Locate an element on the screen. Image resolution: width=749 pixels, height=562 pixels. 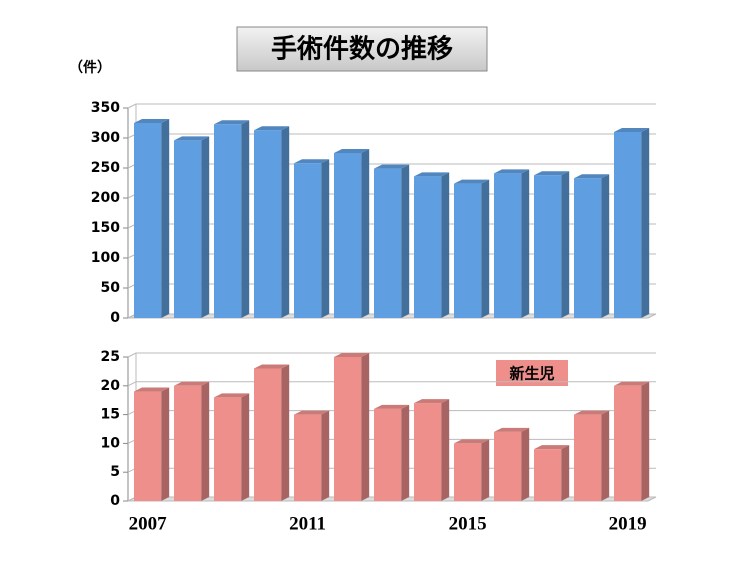
x-tick-label: 2011 is located at coordinates (307, 523).